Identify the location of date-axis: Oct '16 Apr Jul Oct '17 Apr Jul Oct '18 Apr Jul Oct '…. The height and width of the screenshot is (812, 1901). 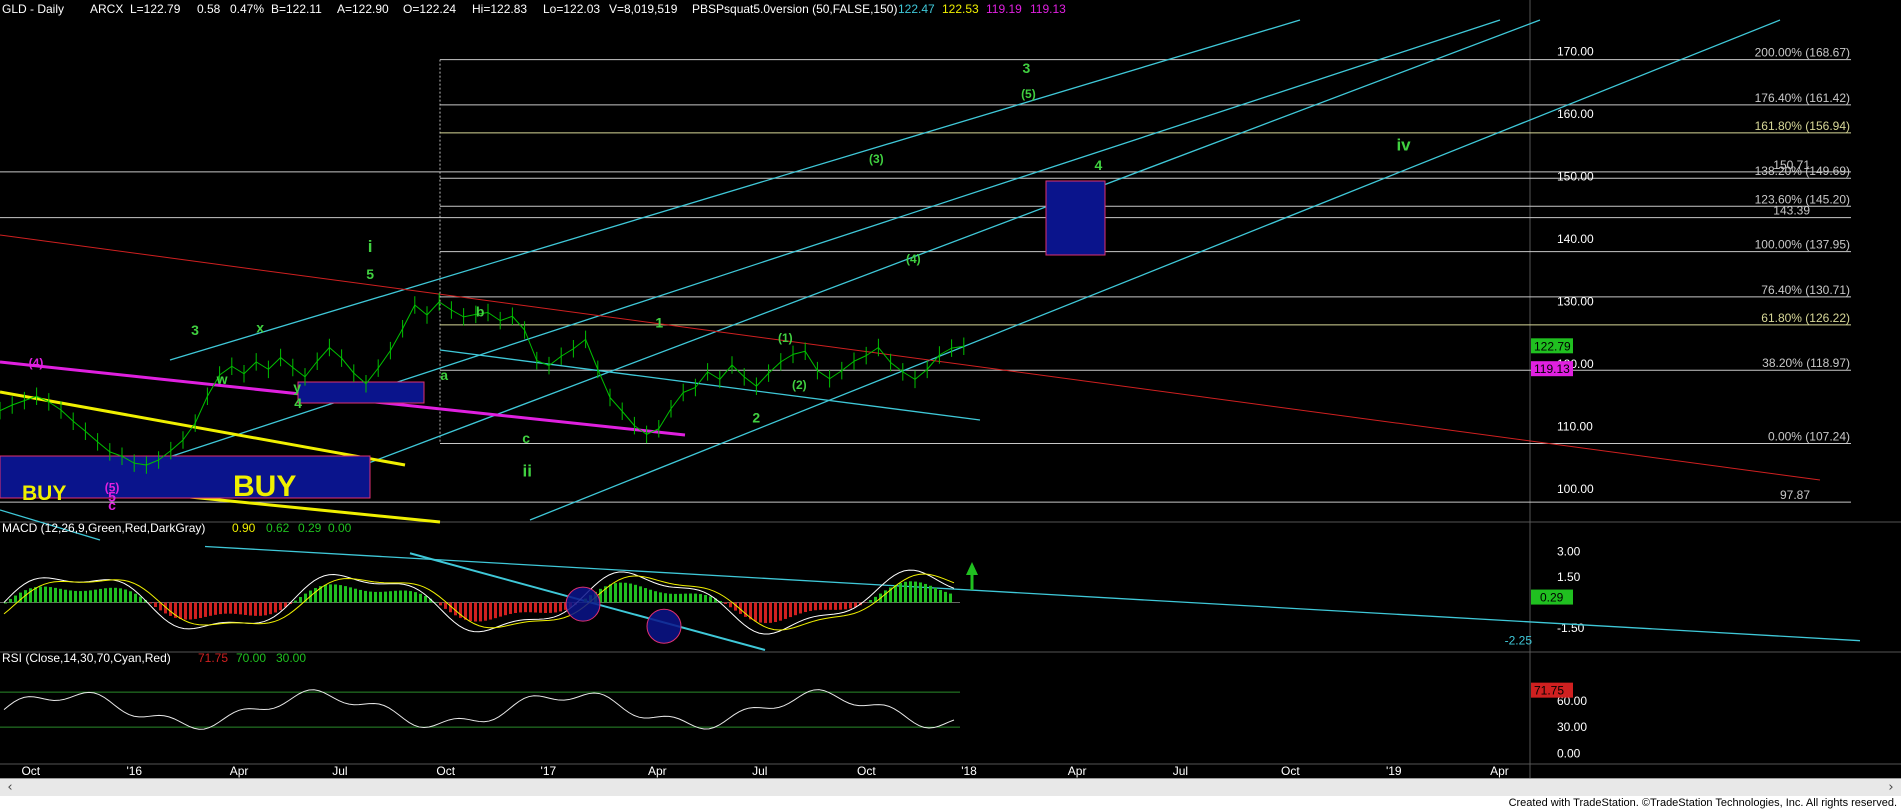
(764, 771).